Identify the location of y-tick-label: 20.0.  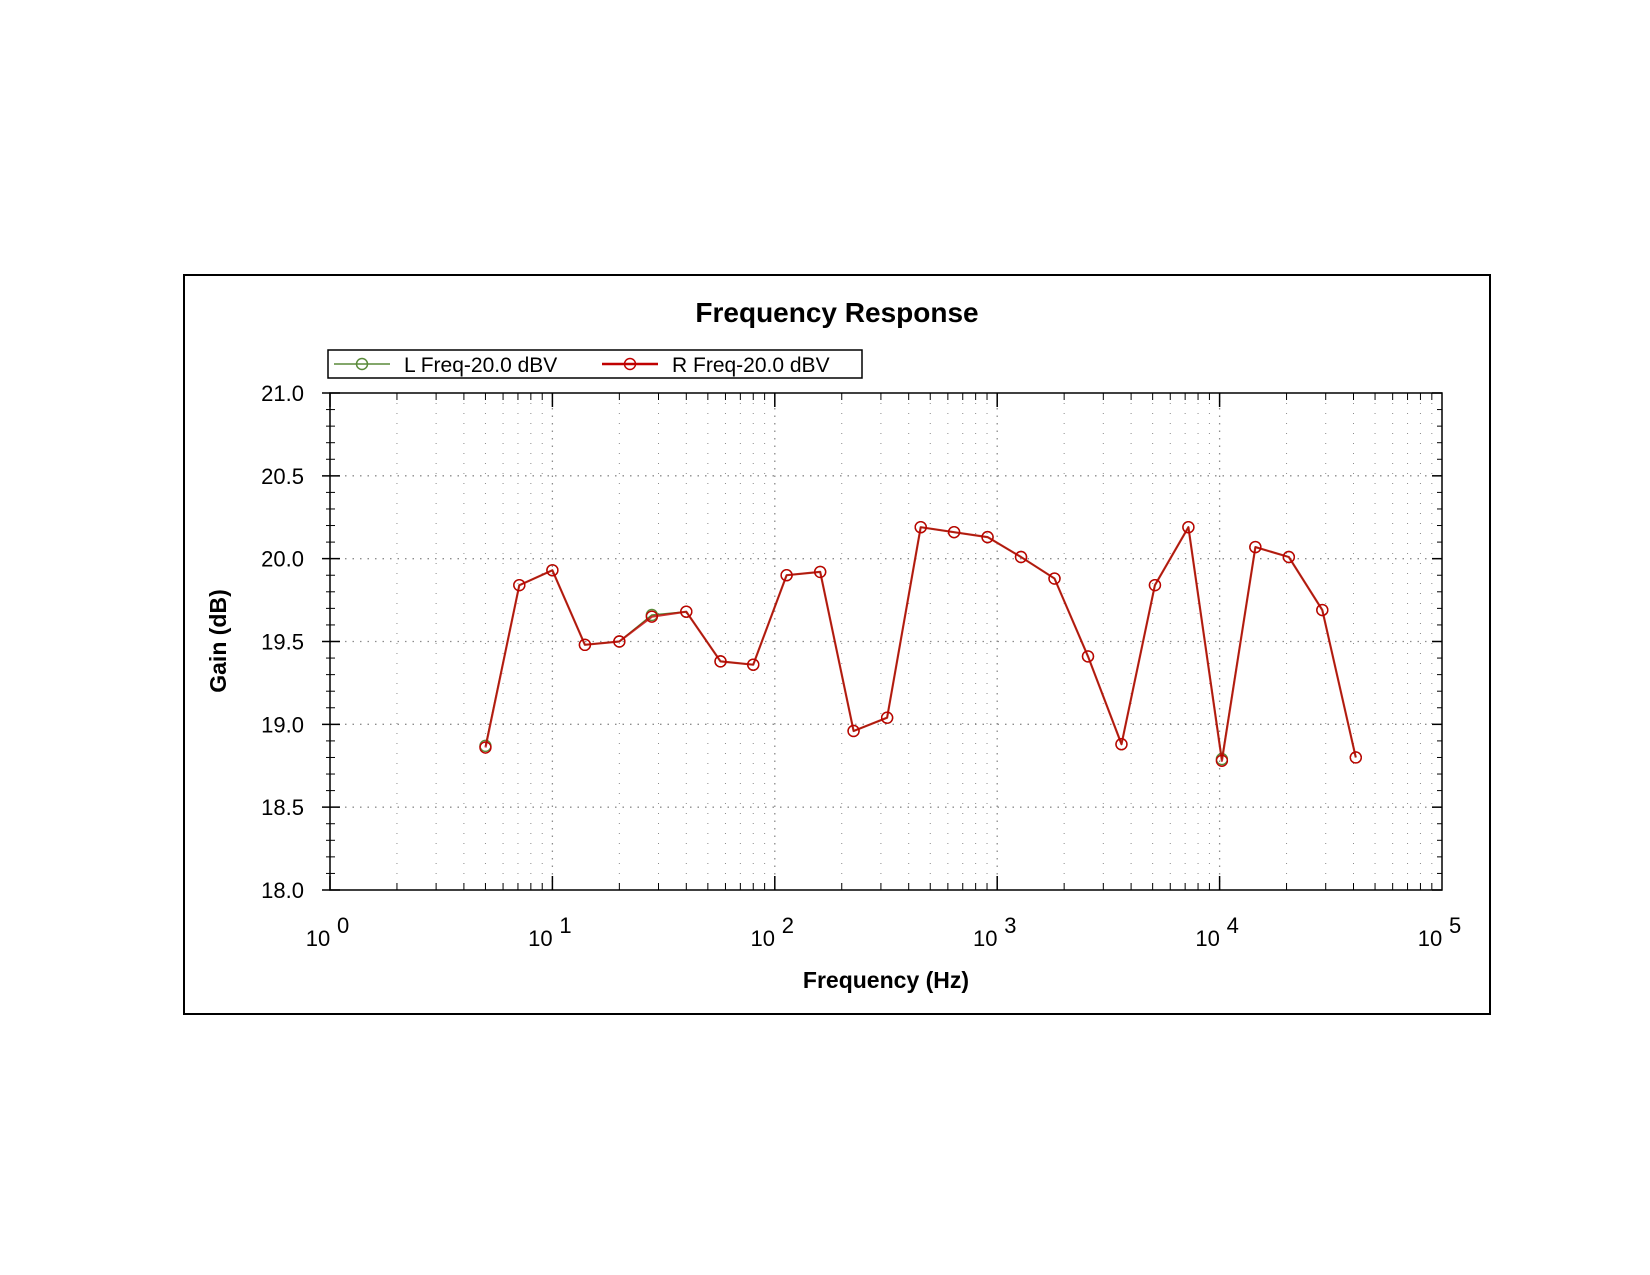
(282, 559).